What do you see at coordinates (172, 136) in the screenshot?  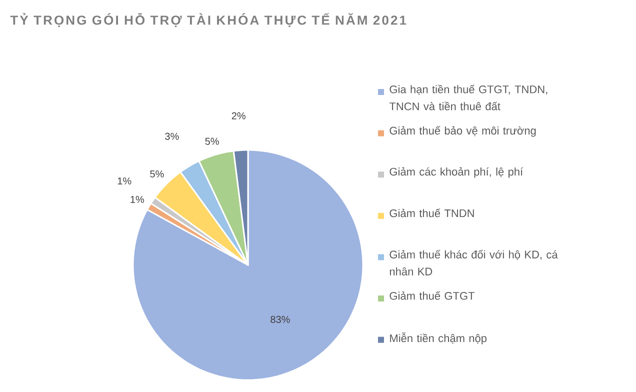 I see `data-label: 3%` at bounding box center [172, 136].